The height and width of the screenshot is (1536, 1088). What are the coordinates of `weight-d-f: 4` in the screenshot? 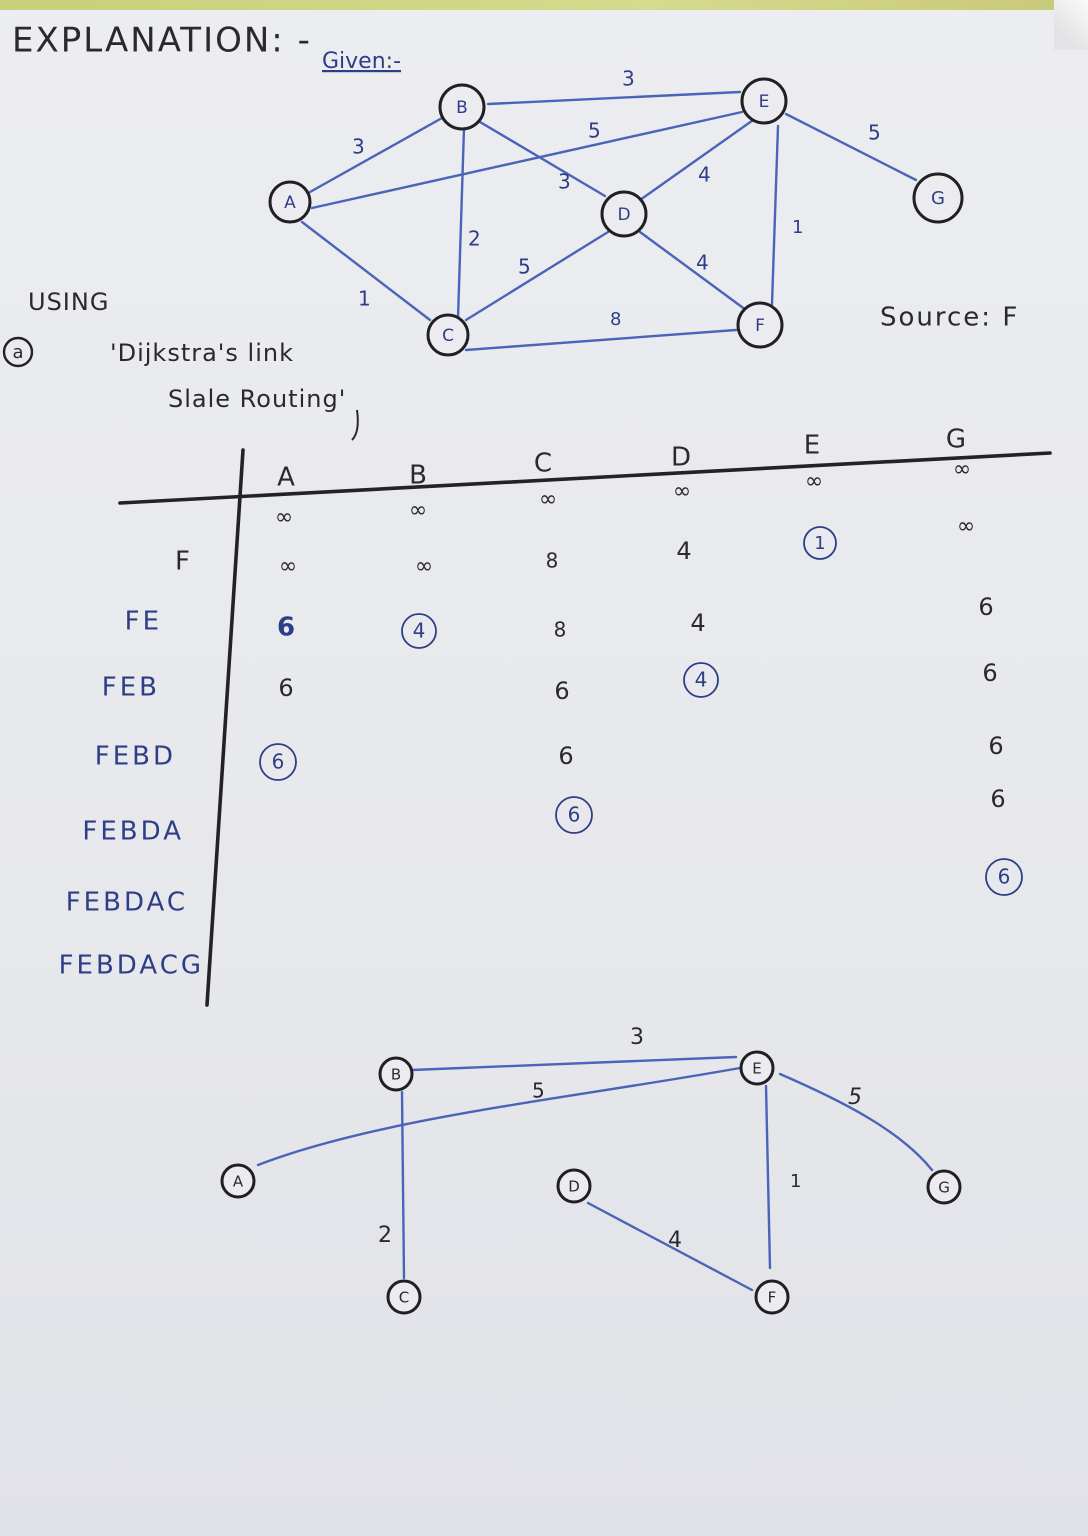 It's located at (702, 263).